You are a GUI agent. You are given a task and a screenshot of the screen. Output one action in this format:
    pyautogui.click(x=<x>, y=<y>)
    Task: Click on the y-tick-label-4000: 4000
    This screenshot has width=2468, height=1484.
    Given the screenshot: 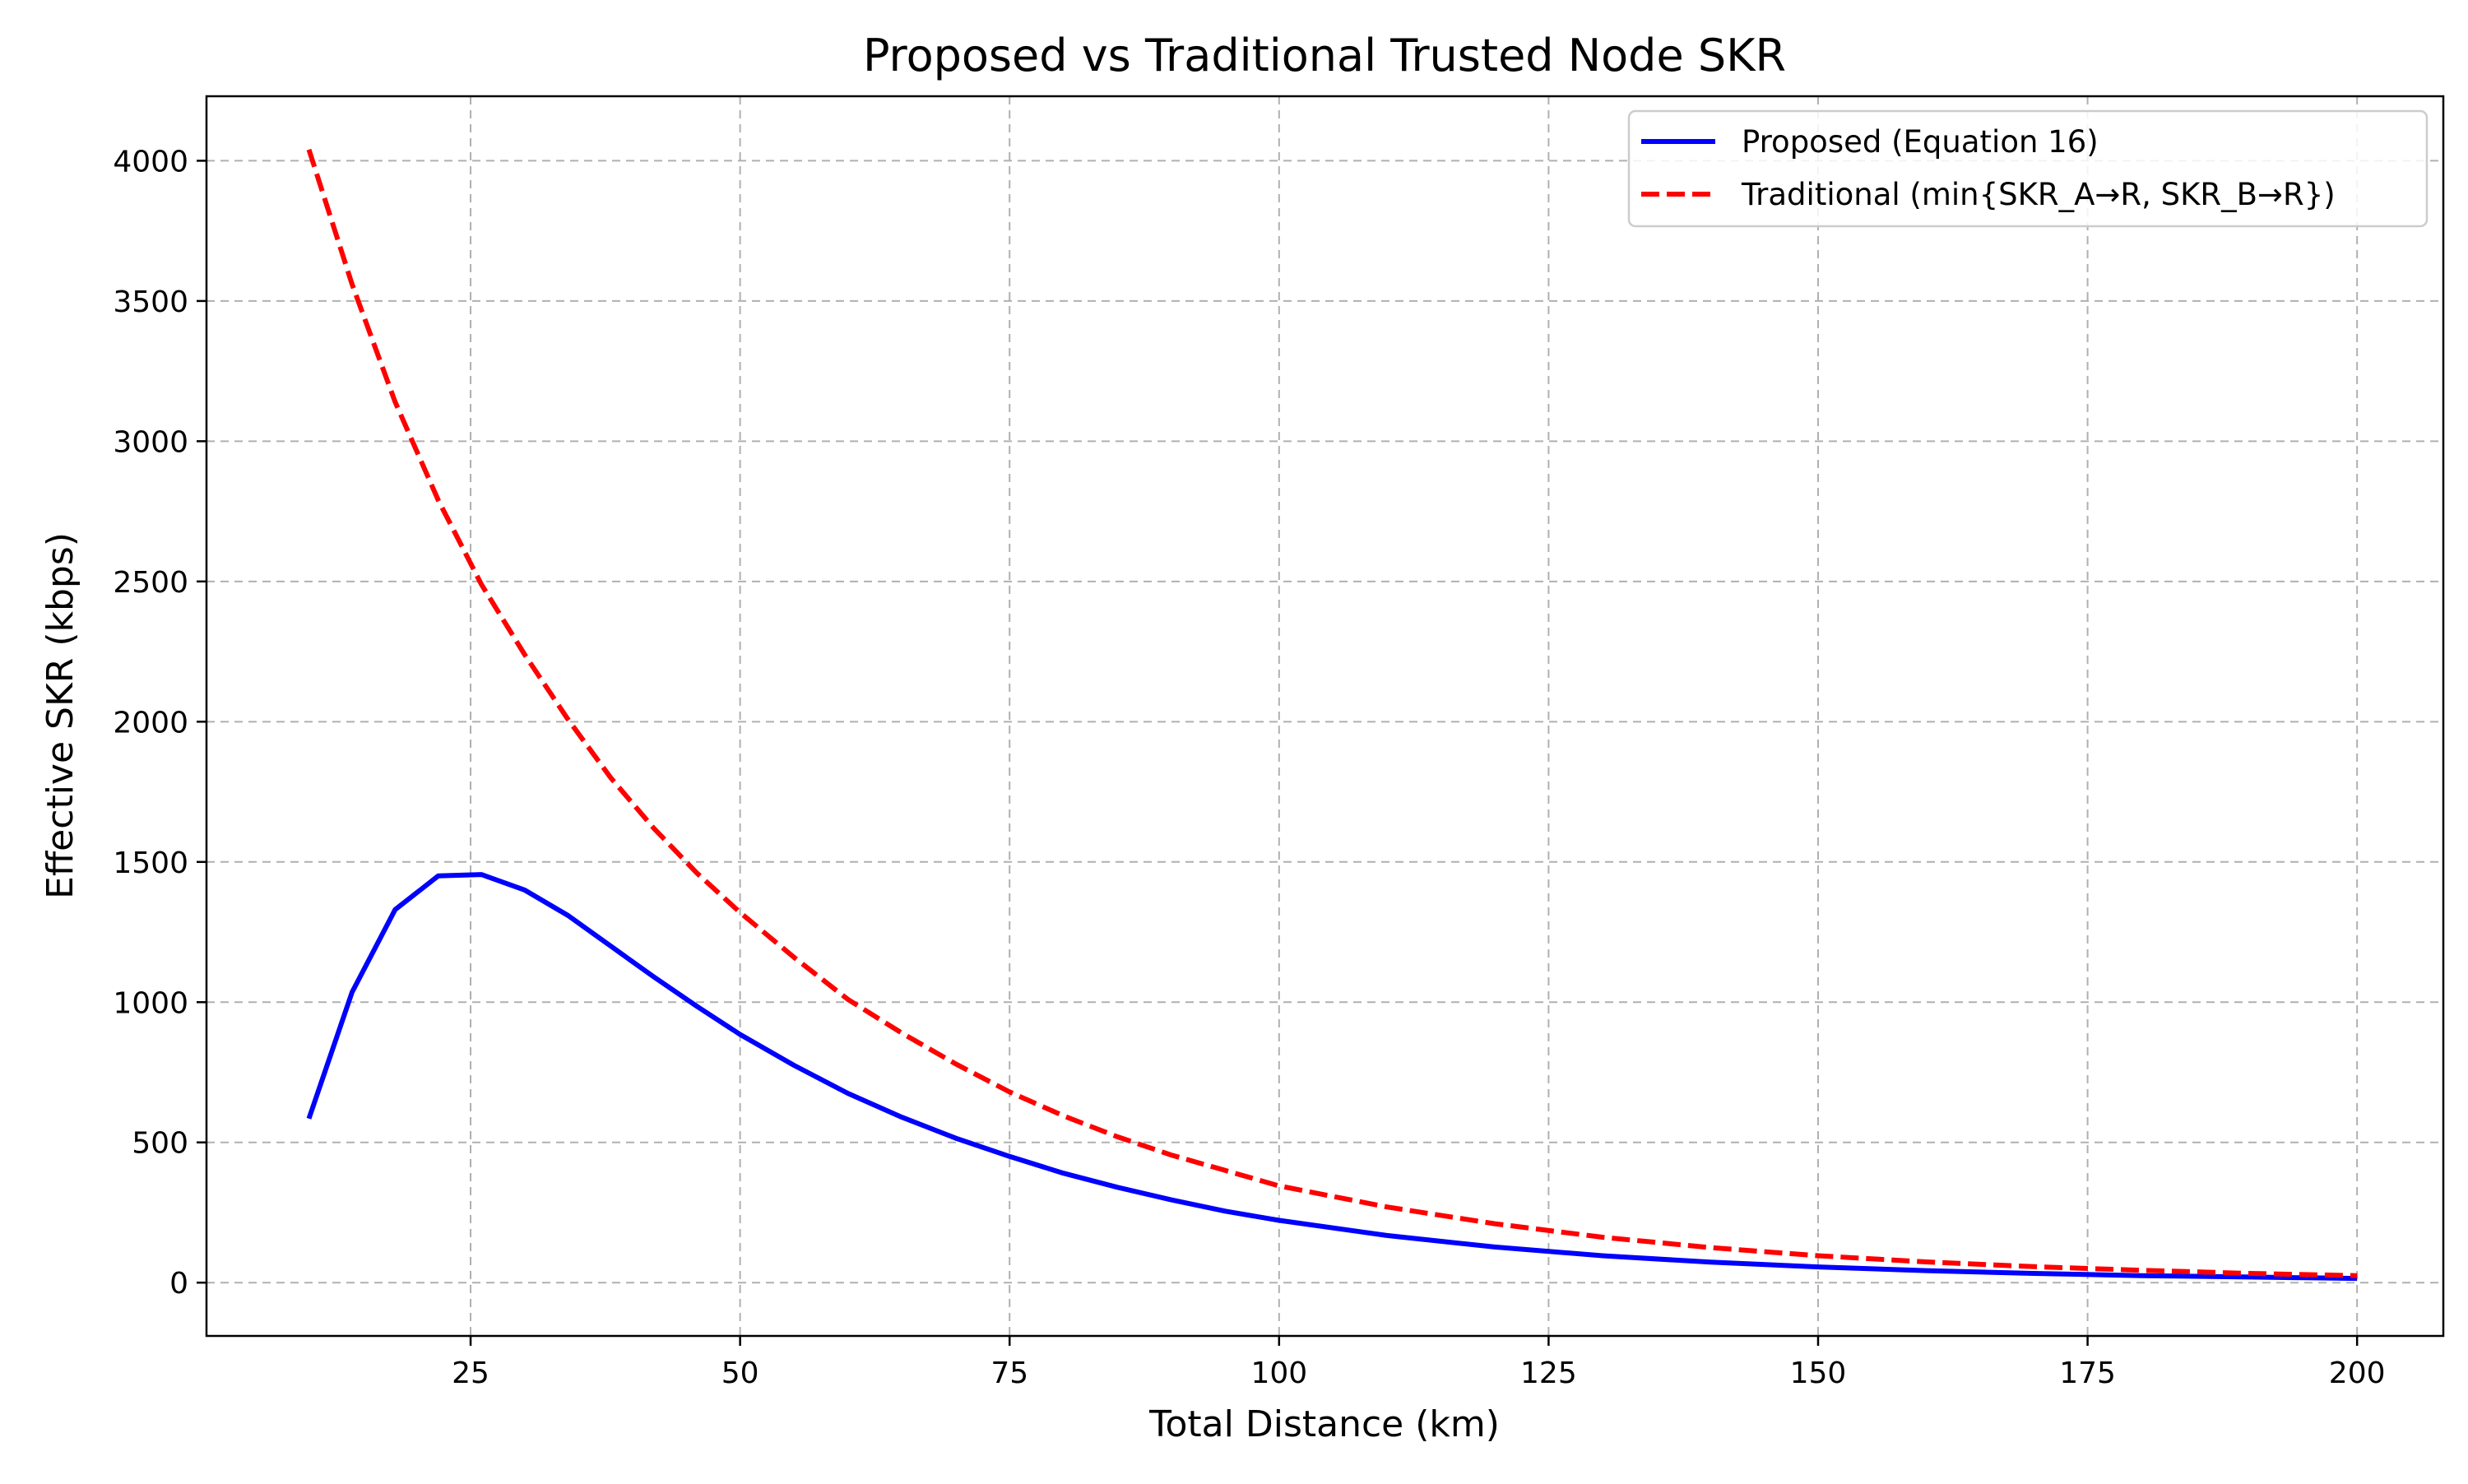 What is the action you would take?
    pyautogui.click(x=150, y=162)
    